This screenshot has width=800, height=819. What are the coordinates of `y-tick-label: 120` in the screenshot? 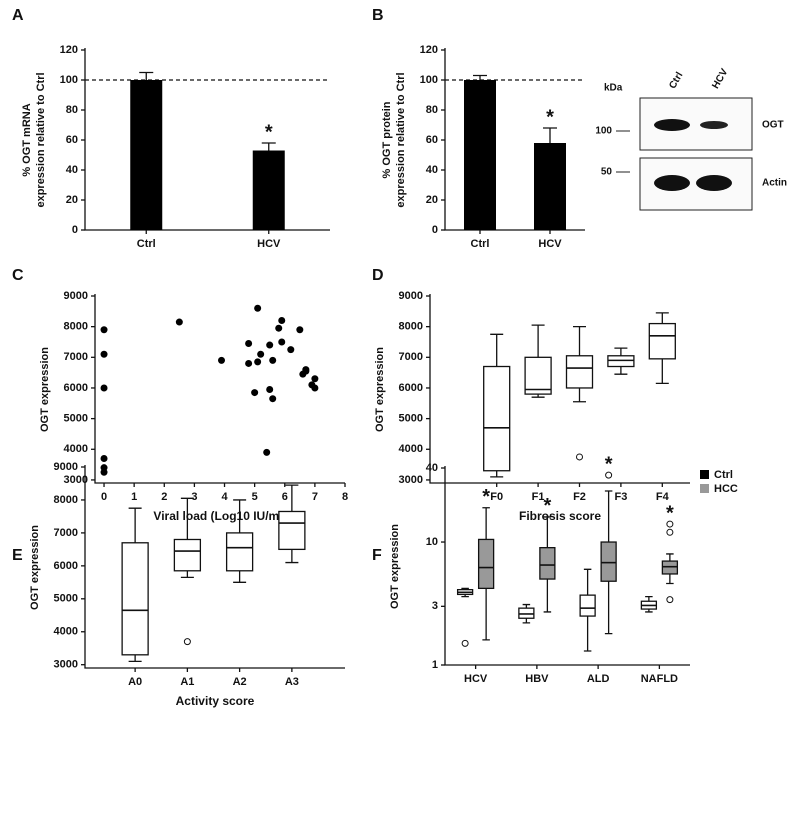 It's located at (69, 50).